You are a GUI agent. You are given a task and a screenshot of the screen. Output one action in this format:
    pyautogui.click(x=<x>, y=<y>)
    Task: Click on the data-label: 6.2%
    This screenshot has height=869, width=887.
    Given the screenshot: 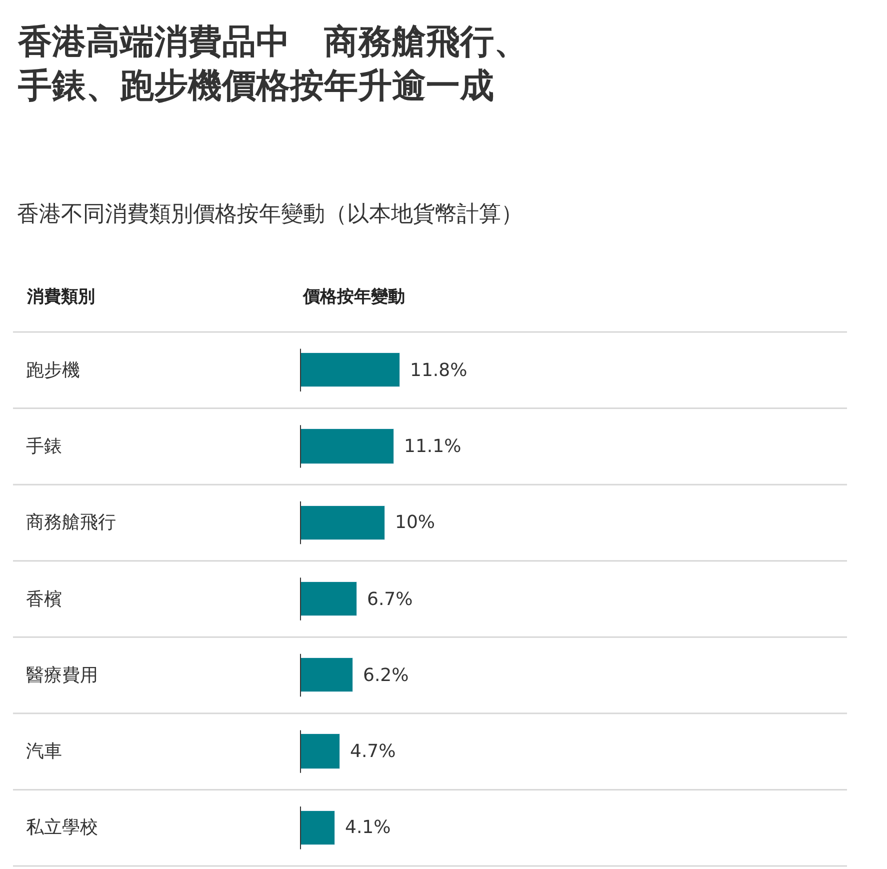 What is the action you would take?
    pyautogui.click(x=386, y=675)
    